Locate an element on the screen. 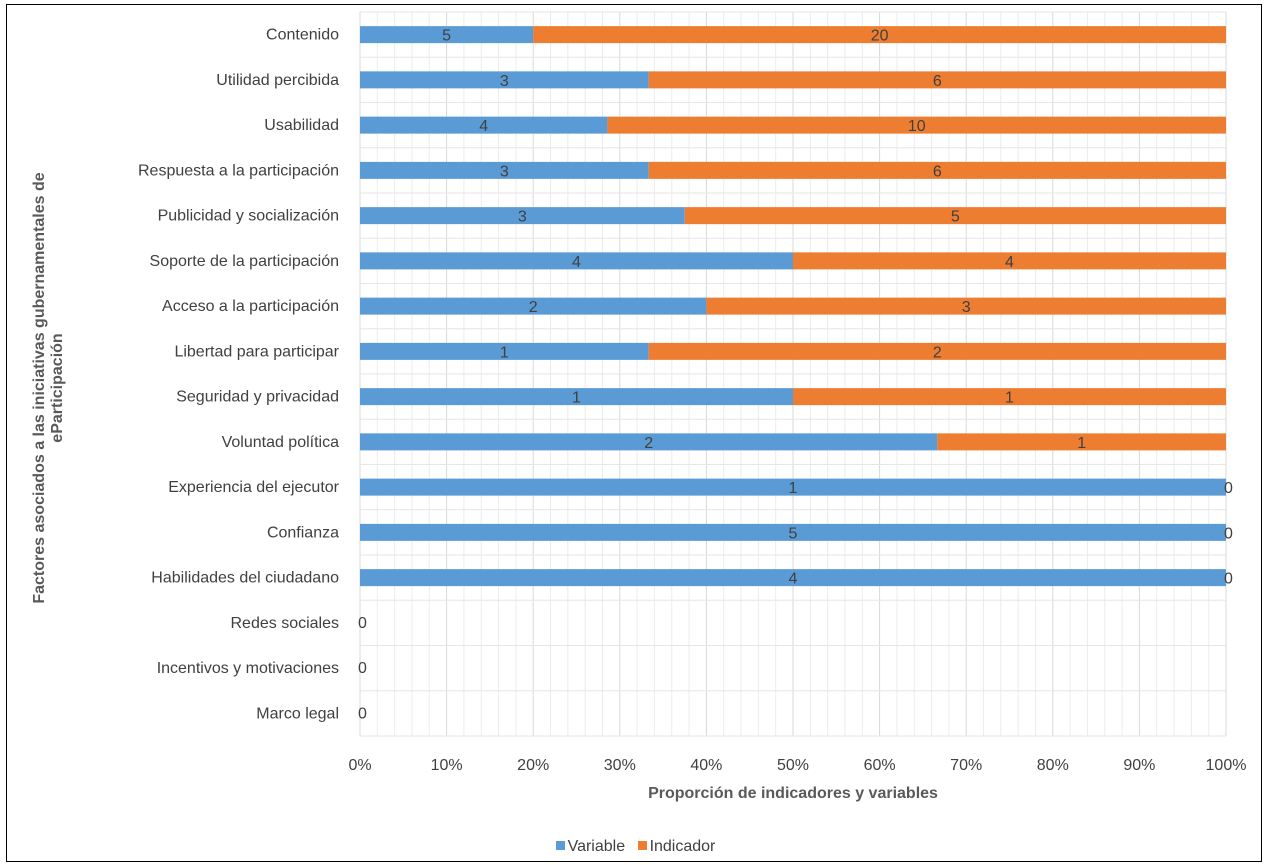 This screenshot has width=1271, height=865. category-label: Respuesta a la participación is located at coordinates (238, 170).